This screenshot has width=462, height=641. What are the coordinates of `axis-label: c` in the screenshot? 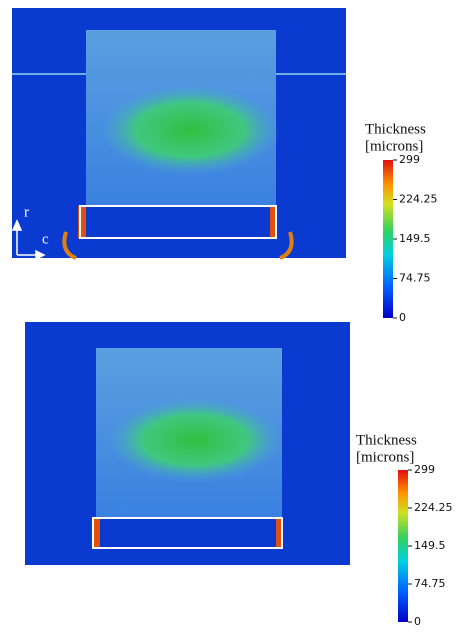 It's located at (45, 239).